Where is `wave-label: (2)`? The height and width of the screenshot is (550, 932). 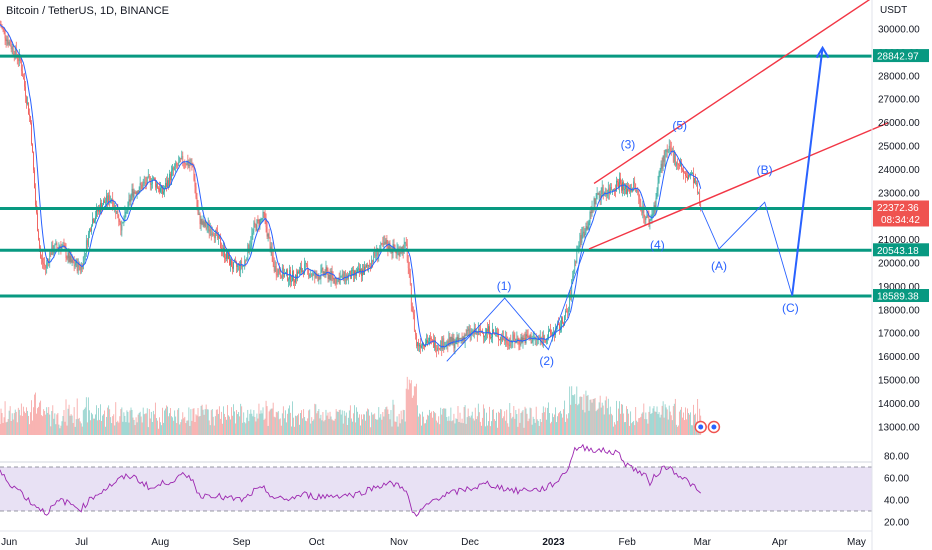 wave-label: (2) is located at coordinates (546, 361).